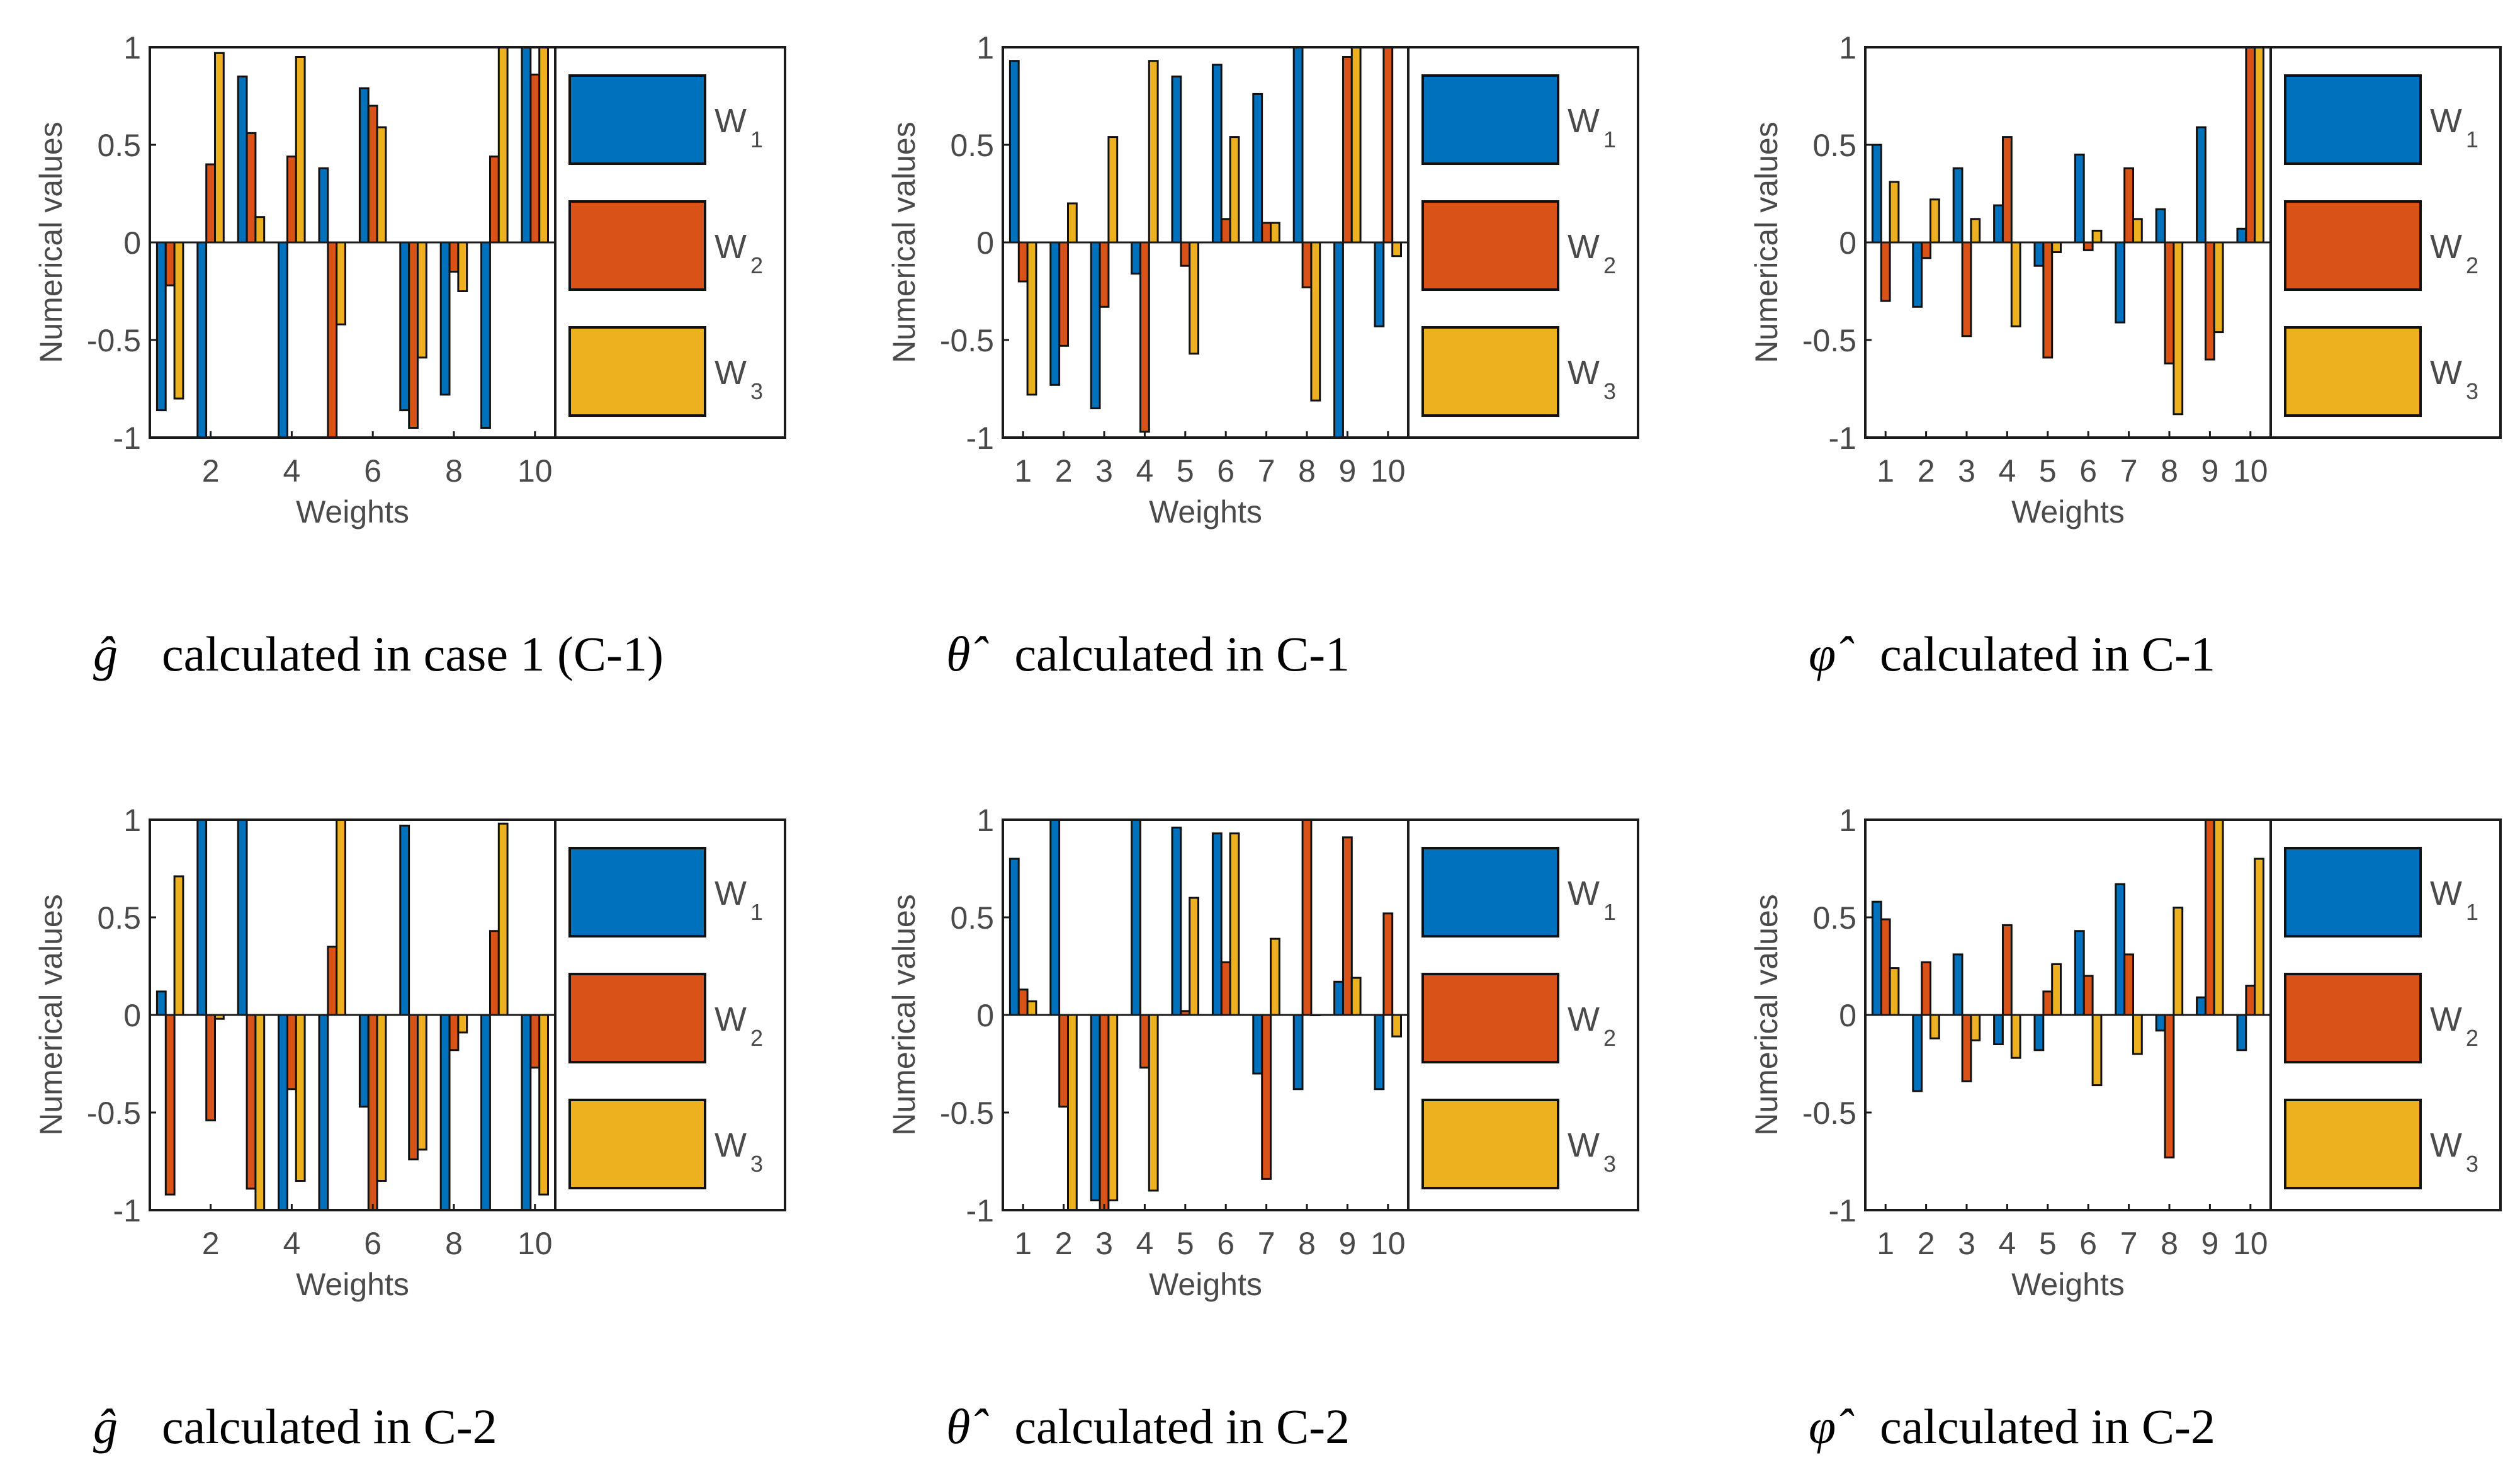 The image size is (2520, 1484). What do you see at coordinates (2209, 471) in the screenshot?
I see `x-tick-label: 9` at bounding box center [2209, 471].